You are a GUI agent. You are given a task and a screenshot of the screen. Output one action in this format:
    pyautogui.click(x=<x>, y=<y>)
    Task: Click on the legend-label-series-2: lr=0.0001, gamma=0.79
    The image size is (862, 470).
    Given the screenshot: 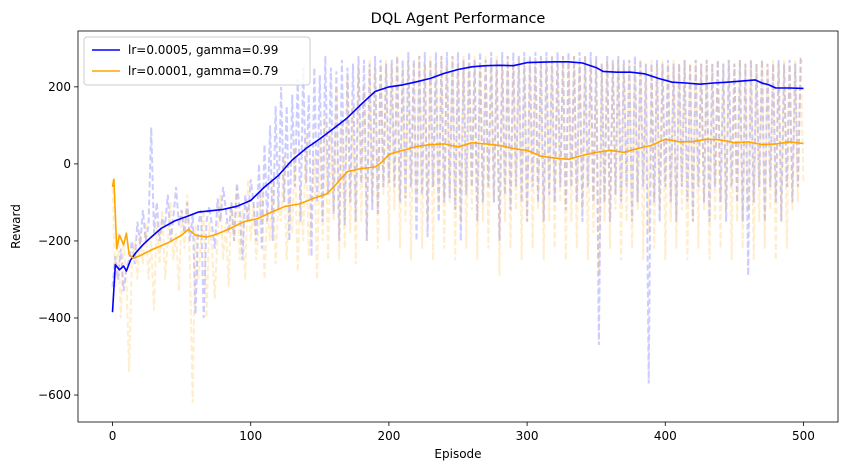 What is the action you would take?
    pyautogui.click(x=203, y=71)
    